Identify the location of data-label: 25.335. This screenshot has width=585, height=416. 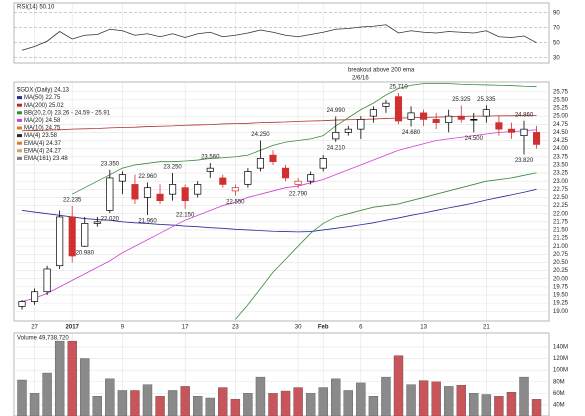
(486, 100).